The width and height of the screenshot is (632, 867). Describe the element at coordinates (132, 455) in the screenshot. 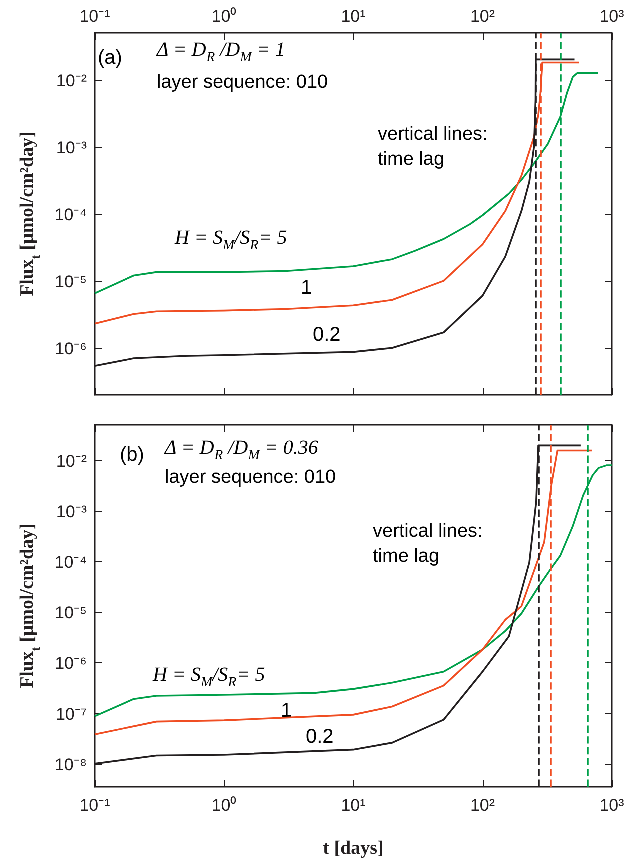

I see `annotation: (b)` at that location.